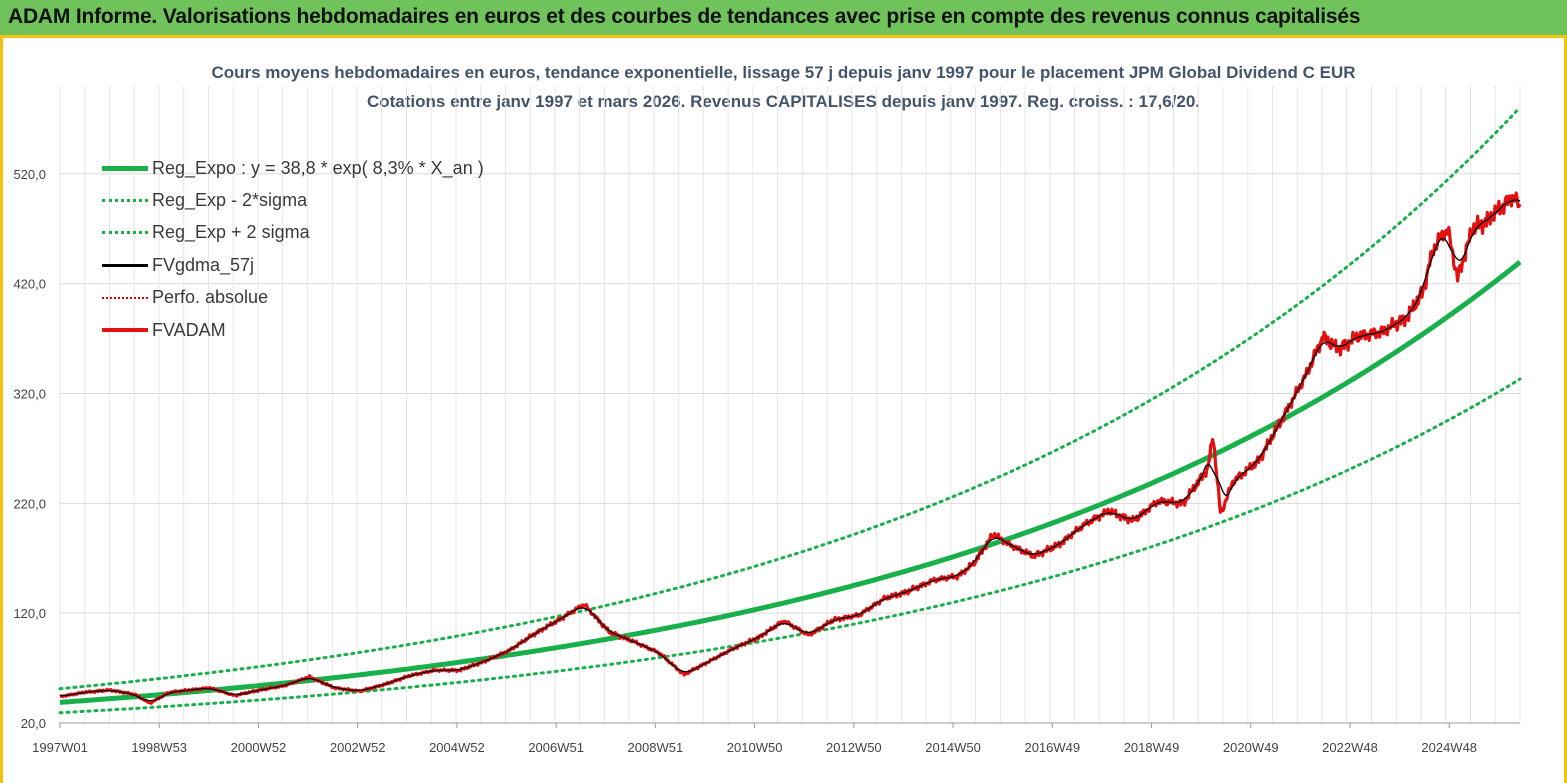 The height and width of the screenshot is (783, 1567). Describe the element at coordinates (358, 747) in the screenshot. I see `x-tick-label: 2002W52` at that location.